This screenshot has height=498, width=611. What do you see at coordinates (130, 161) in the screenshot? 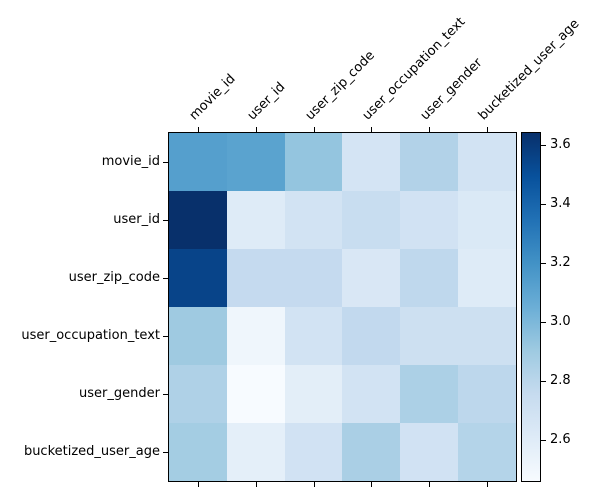
I see `y-tick-label-movie_id: movie_id` at bounding box center [130, 161].